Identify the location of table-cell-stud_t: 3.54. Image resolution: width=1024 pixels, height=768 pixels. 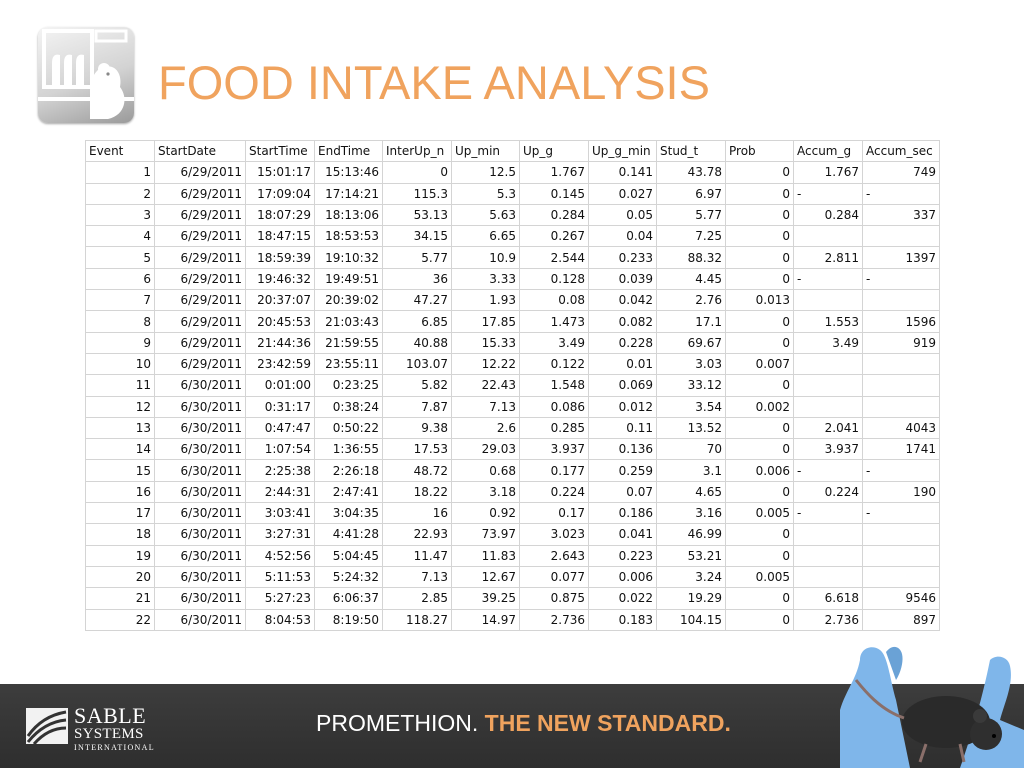
(691, 406).